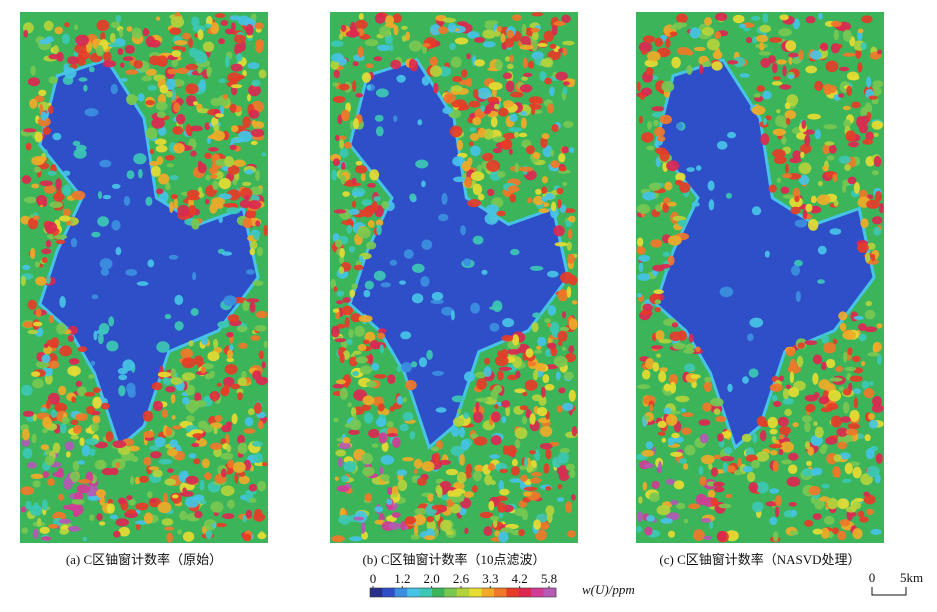 This screenshot has width=937, height=612. I want to click on panel-caption: (a) C区铀窗计数率（原始）, so click(144, 559).